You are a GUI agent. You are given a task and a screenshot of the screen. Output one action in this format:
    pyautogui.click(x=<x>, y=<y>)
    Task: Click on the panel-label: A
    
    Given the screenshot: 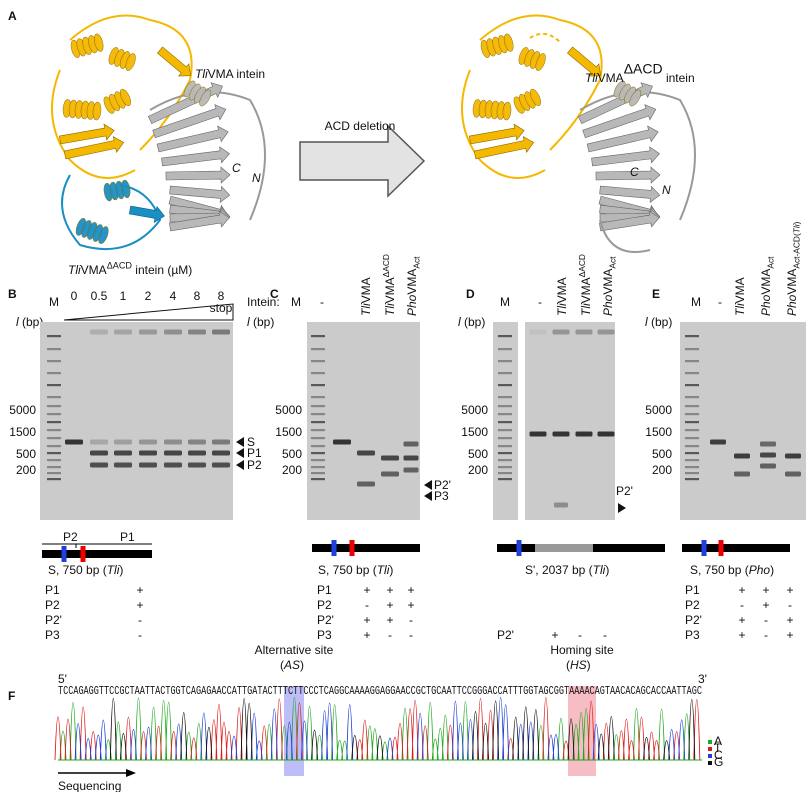 What is the action you would take?
    pyautogui.click(x=12, y=16)
    